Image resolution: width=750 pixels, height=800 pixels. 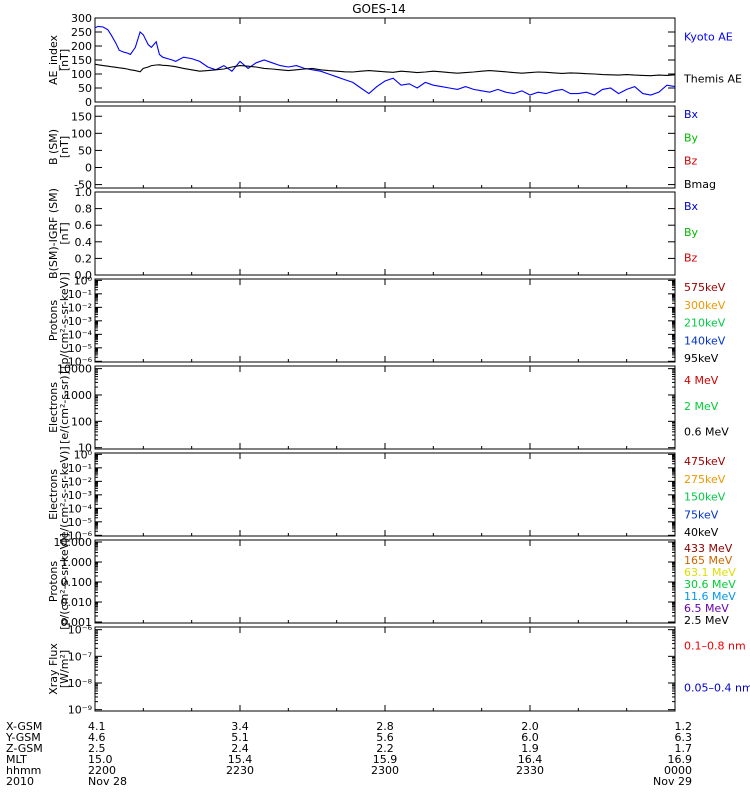 What do you see at coordinates (701, 406) in the screenshot?
I see `legend-entry: 2 MeV` at bounding box center [701, 406].